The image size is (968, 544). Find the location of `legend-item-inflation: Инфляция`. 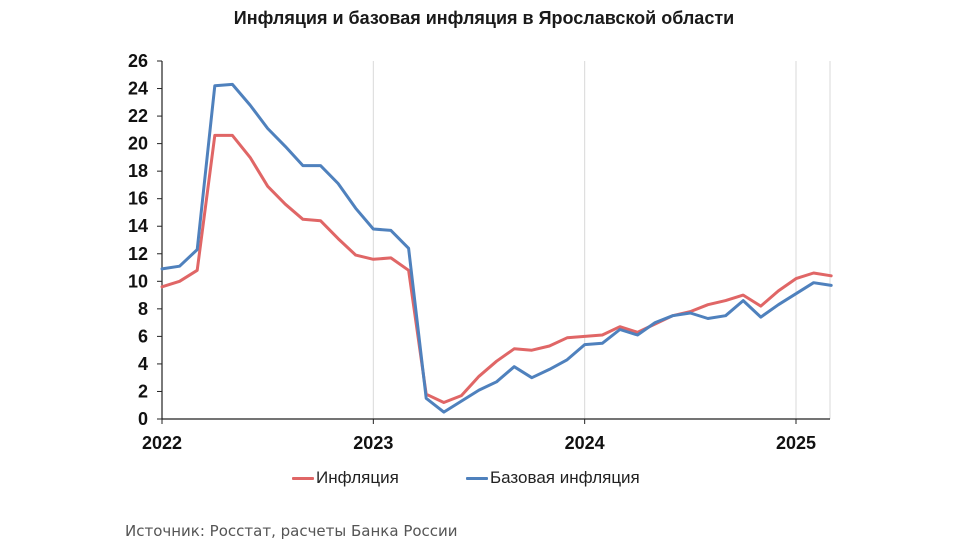

legend-item-inflation: Инфляция is located at coordinates (345, 478).